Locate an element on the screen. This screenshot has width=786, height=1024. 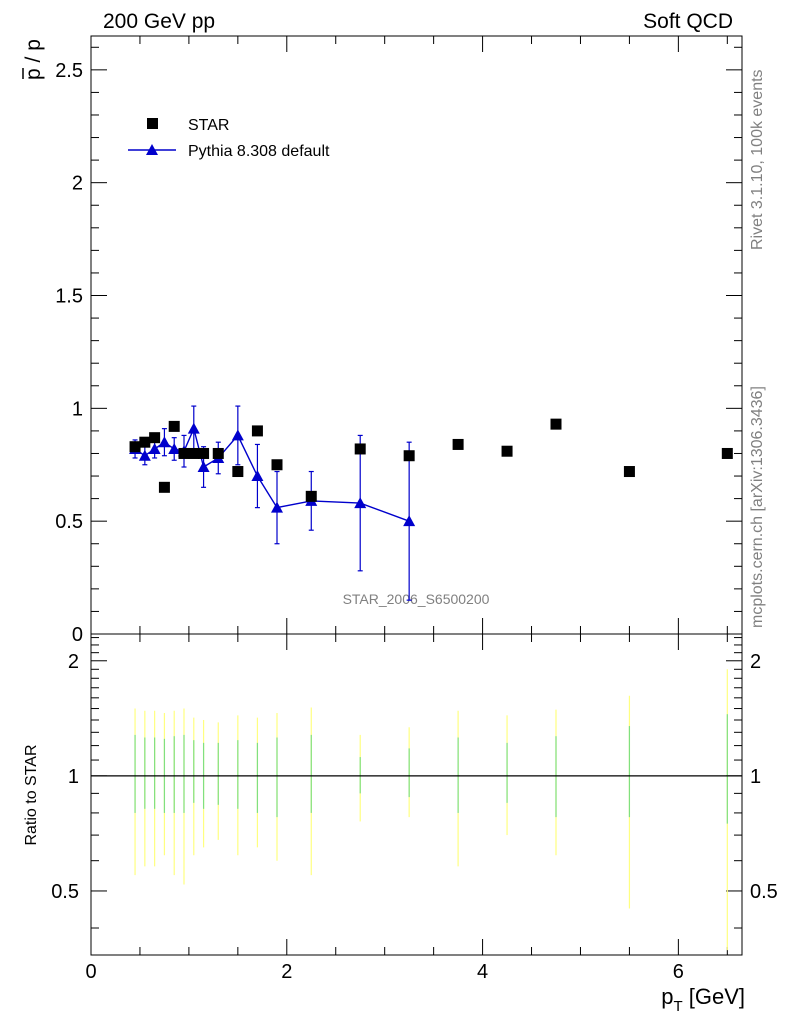
xlabel-unit: [GeV] is located at coordinates (714, 996).